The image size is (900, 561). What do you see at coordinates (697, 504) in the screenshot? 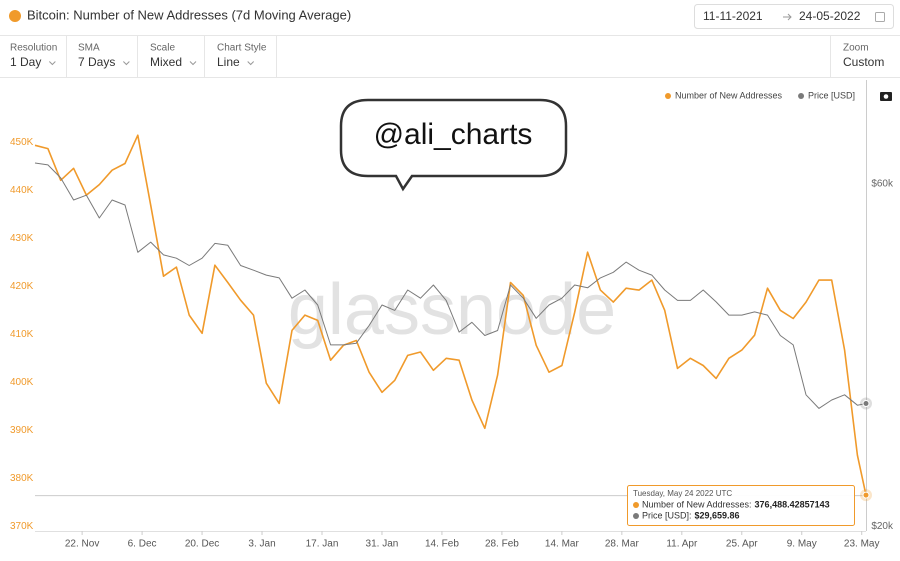
I see `tooltip-name: Number of New Addresses:` at bounding box center [697, 504].